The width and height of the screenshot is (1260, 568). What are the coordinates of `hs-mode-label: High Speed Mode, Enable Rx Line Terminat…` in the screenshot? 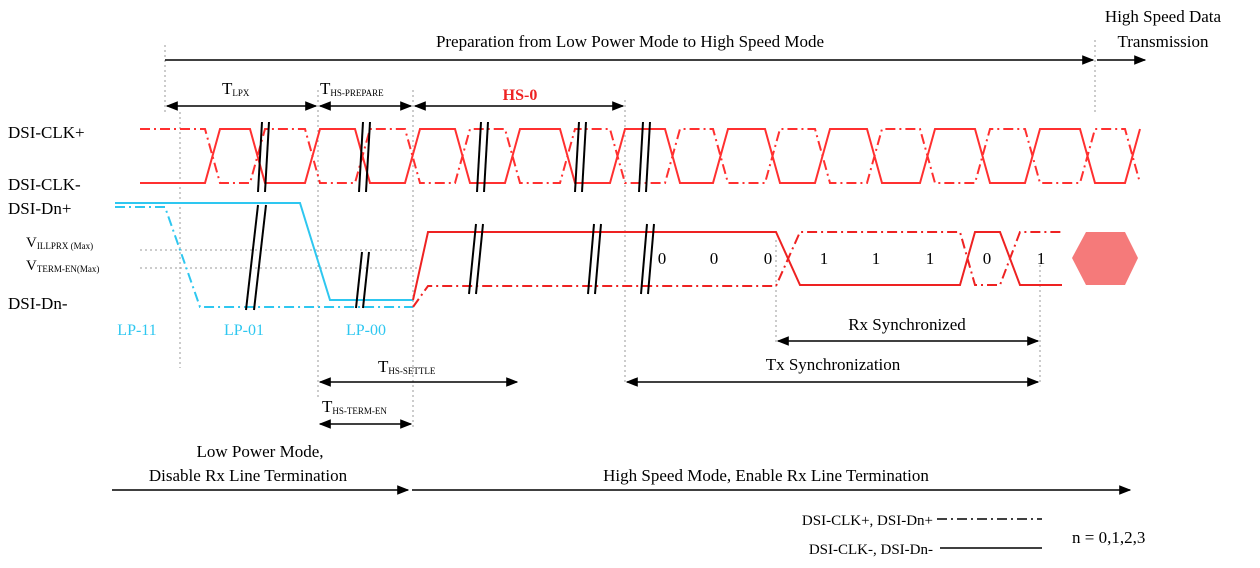 It's located at (766, 475).